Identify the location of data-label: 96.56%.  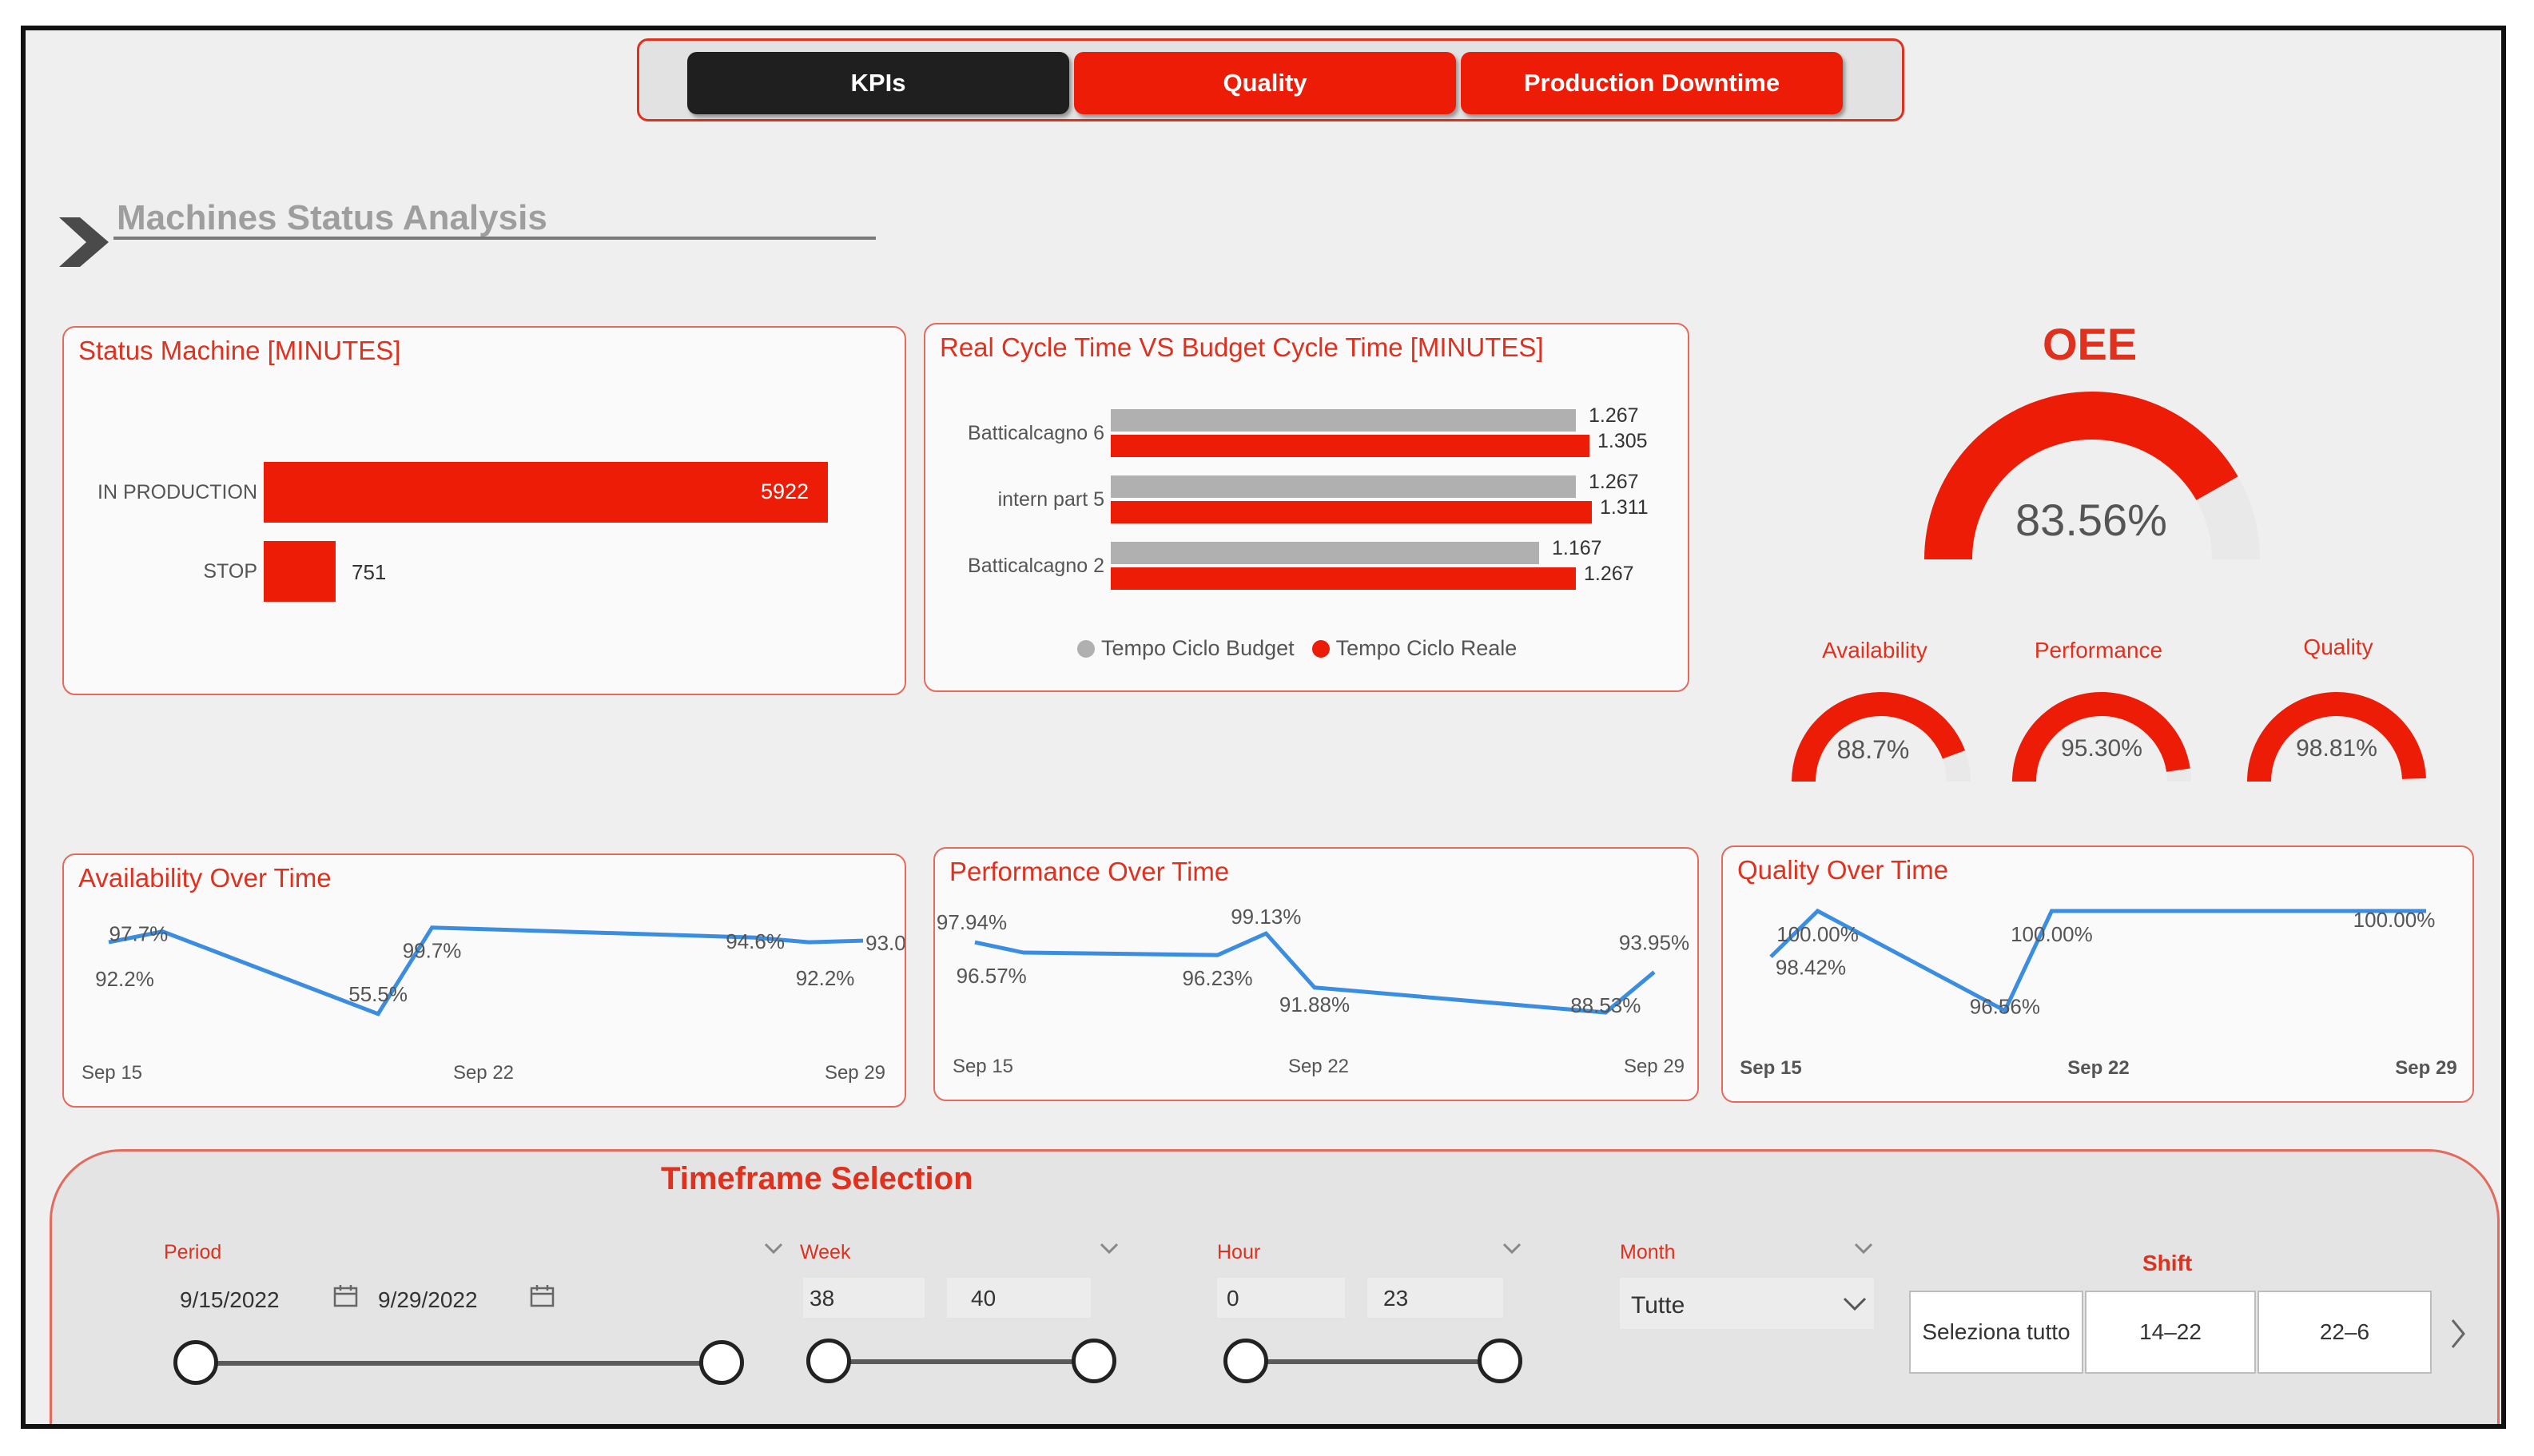
(2005, 1007).